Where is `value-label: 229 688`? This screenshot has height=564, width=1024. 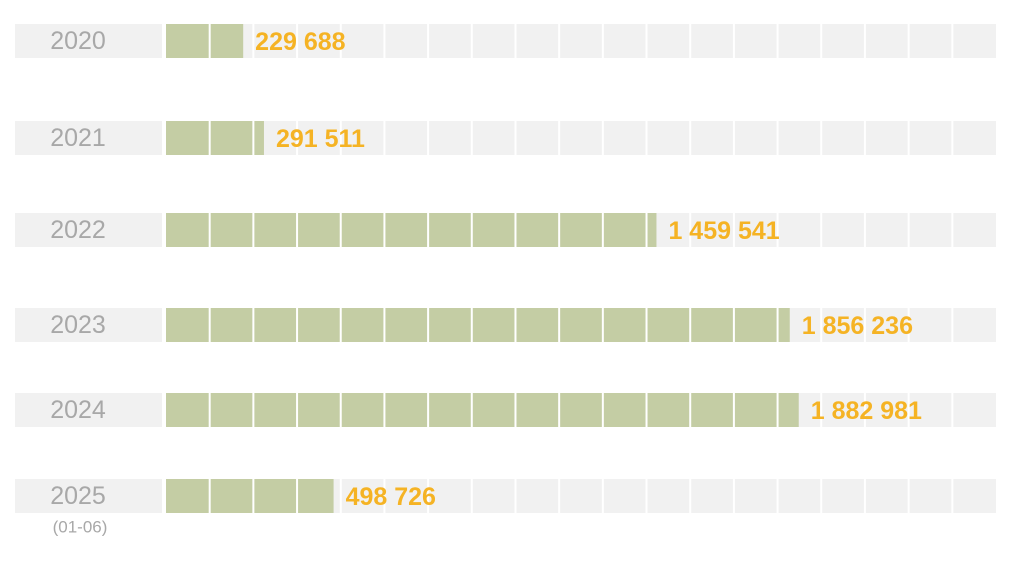 value-label: 229 688 is located at coordinates (300, 42).